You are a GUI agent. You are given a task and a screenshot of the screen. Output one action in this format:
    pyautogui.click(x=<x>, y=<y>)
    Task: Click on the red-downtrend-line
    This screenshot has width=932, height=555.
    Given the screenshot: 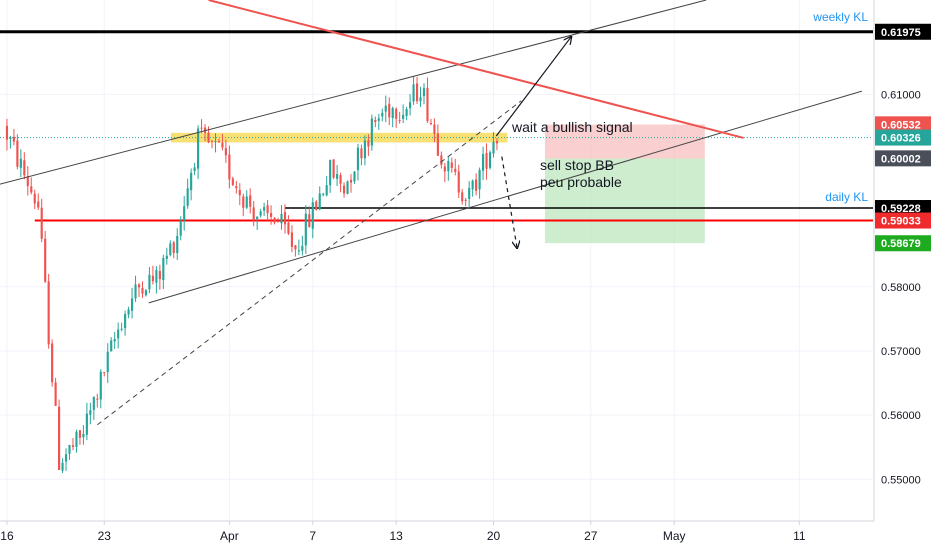 What is the action you would take?
    pyautogui.click(x=476, y=69)
    